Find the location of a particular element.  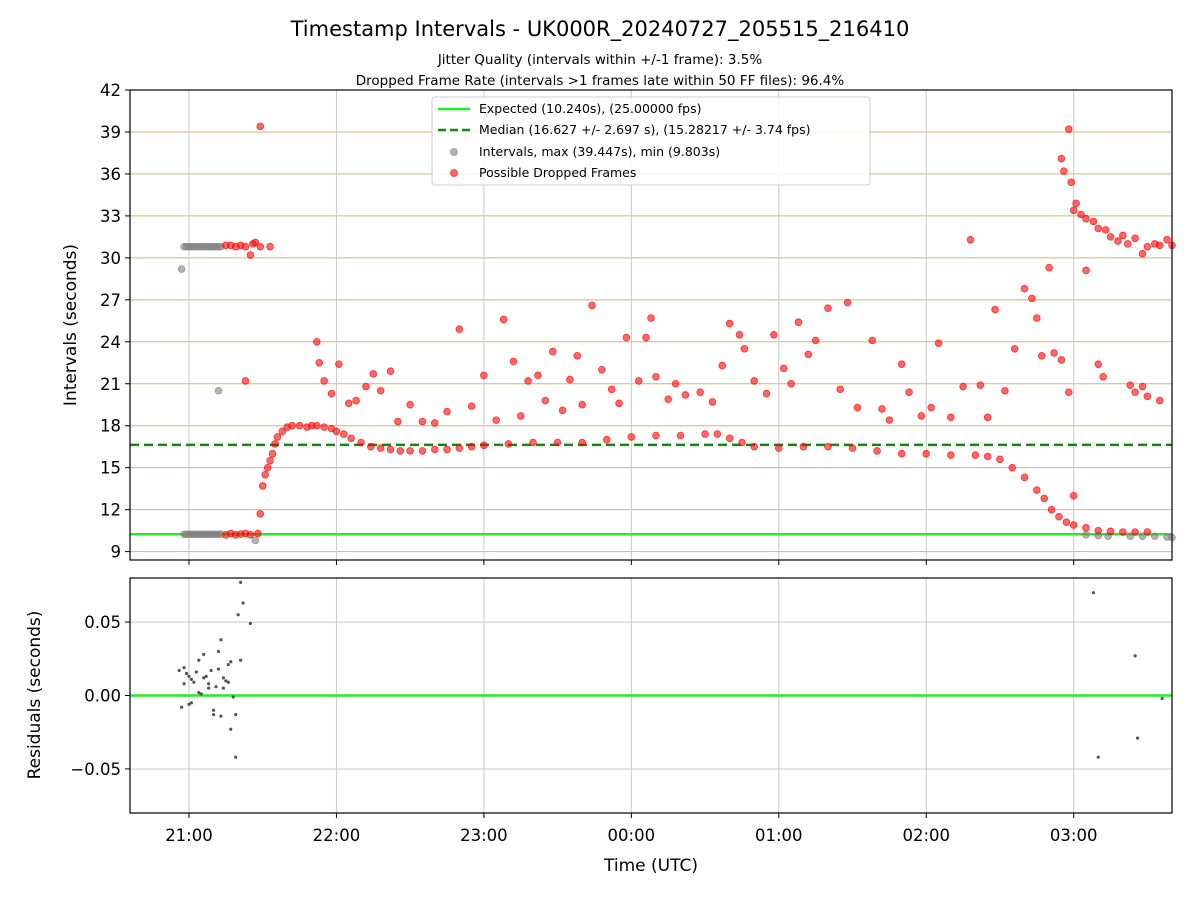

x-tick-label: 00:00 is located at coordinates (632, 835).